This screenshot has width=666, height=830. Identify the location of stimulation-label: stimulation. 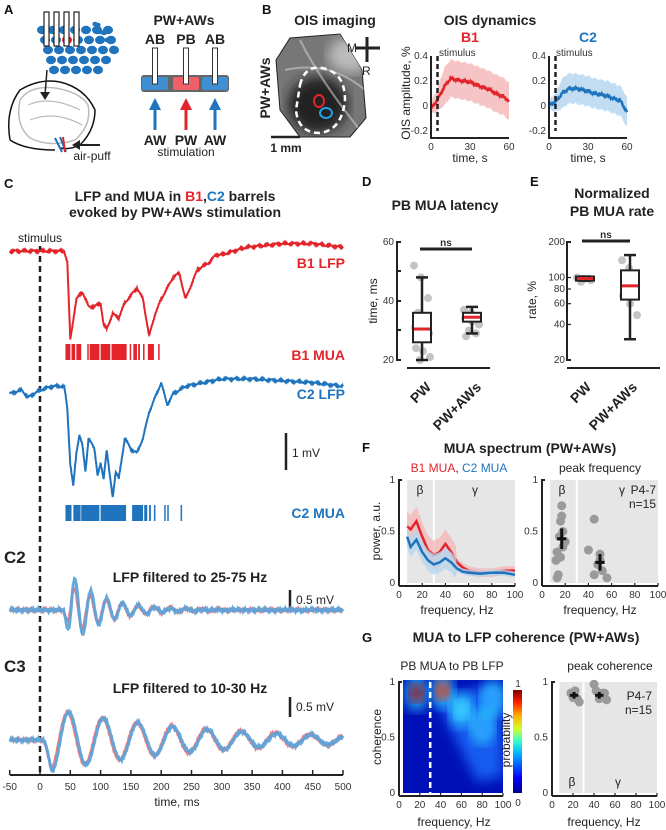
(185, 152).